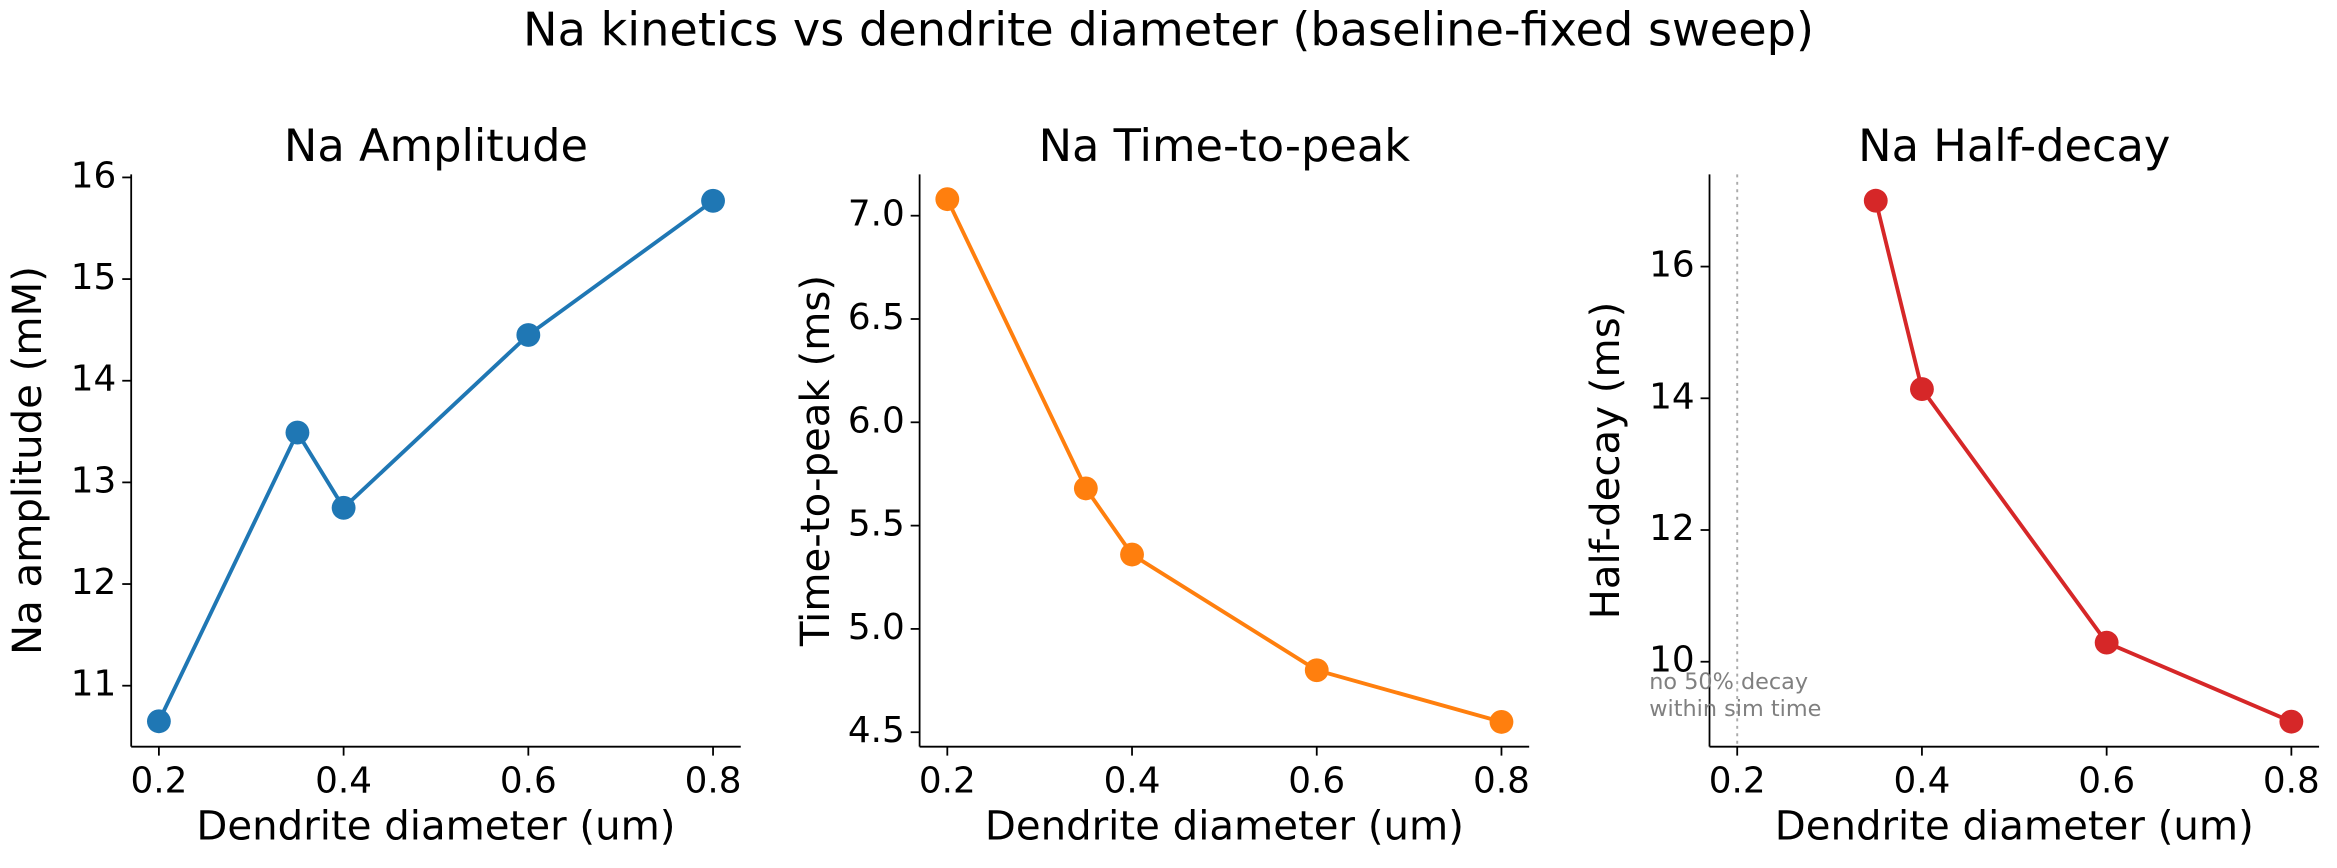 This screenshot has width=2337, height=868. Describe the element at coordinates (876, 214) in the screenshot. I see `y-tick-label: 7.0` at that location.